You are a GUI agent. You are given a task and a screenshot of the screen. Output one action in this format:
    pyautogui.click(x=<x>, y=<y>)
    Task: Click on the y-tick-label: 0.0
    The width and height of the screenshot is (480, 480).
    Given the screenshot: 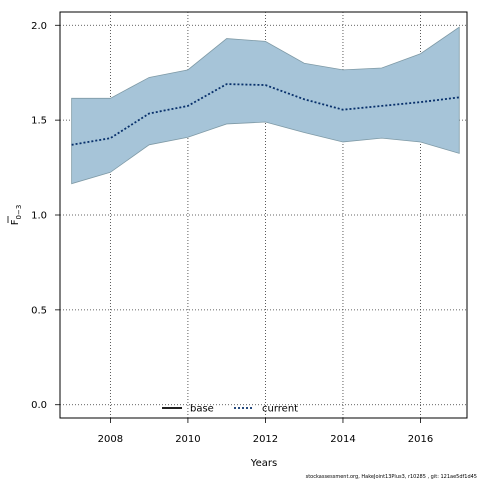 What is the action you would take?
    pyautogui.click(x=39, y=405)
    